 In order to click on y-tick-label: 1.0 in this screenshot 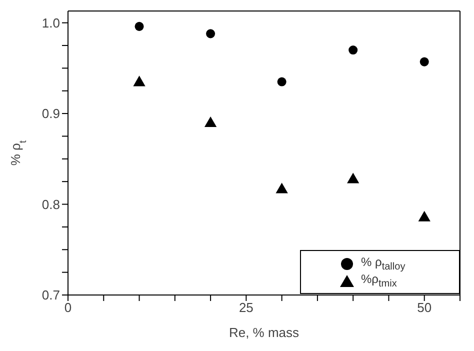, I will do `click(51, 22)`.